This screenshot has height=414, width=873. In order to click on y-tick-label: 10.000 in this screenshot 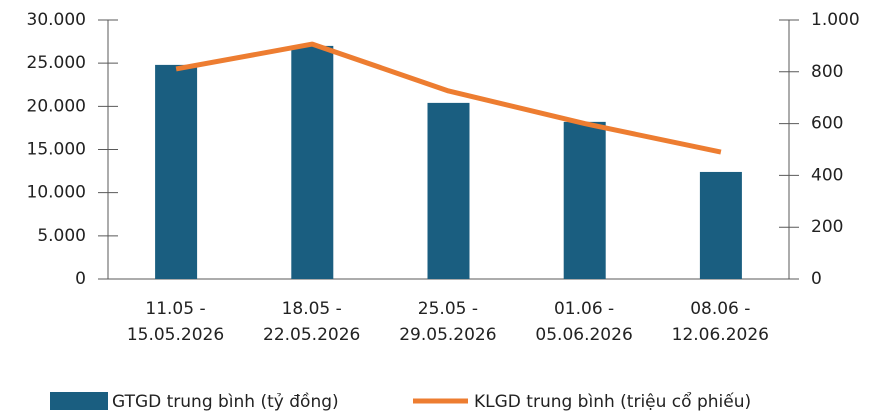, I will do `click(56, 193)`.